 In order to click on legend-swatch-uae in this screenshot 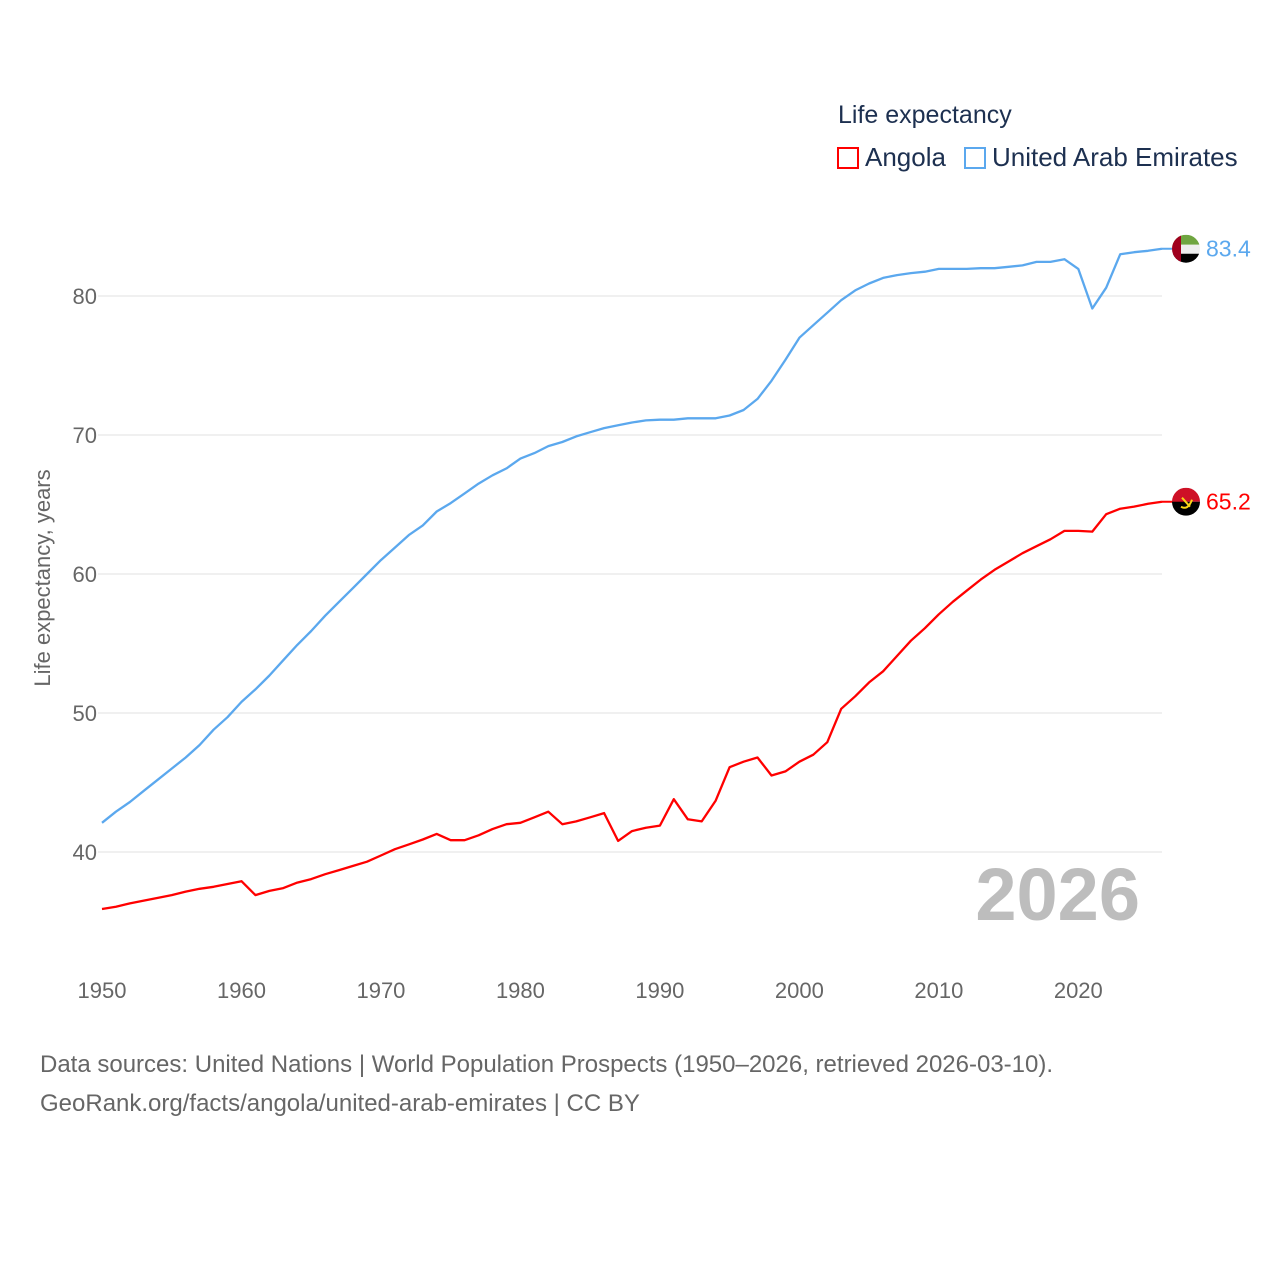, I will do `click(974, 157)`.